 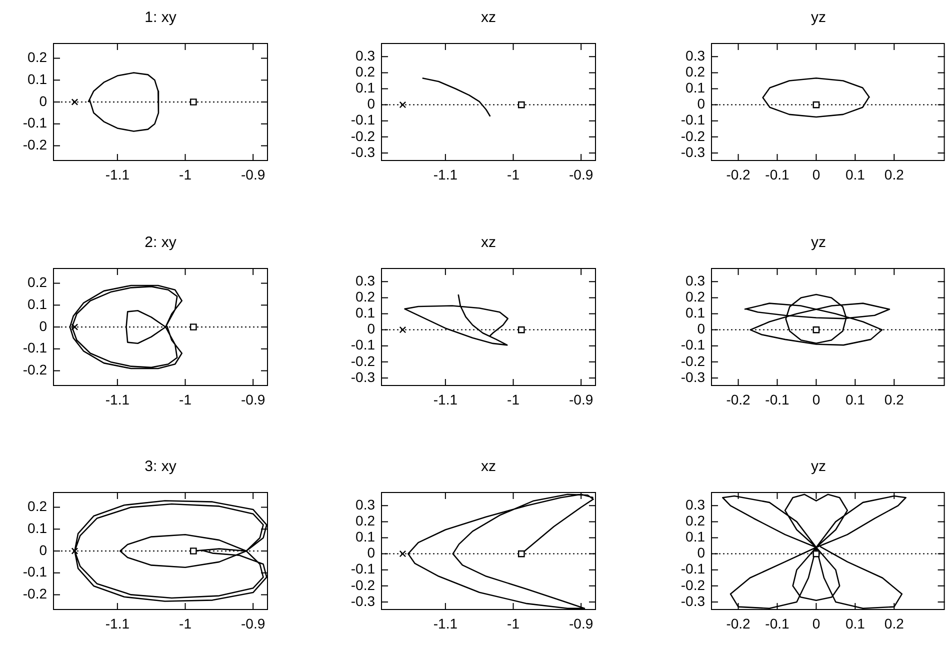 What do you see at coordinates (160, 17) in the screenshot?
I see `chart-title: 1: xy` at bounding box center [160, 17].